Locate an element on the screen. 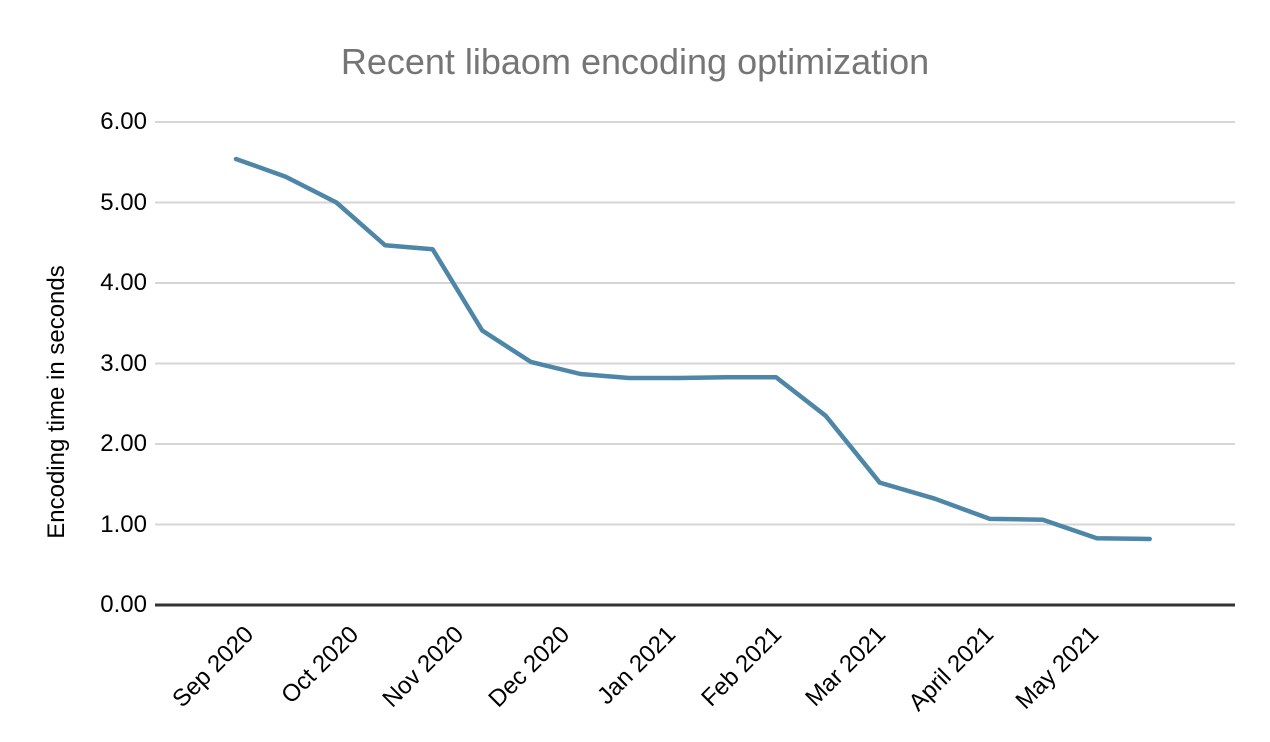 Image resolution: width=1270 pixels, height=742 pixels. y-tick-label: 2.00 is located at coordinates (123, 443).